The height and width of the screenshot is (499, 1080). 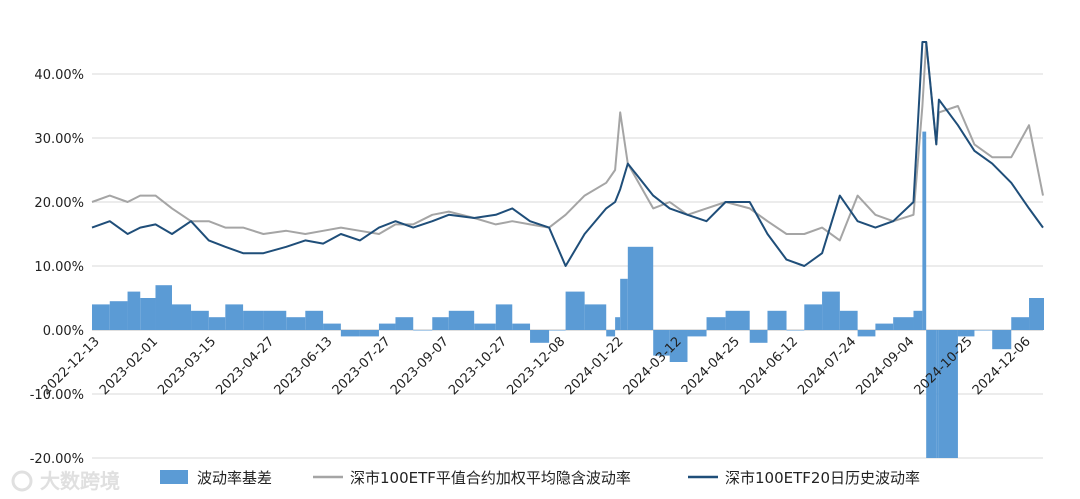 I want to click on x-tick-label: 2023-03-15, so click(x=187, y=366).